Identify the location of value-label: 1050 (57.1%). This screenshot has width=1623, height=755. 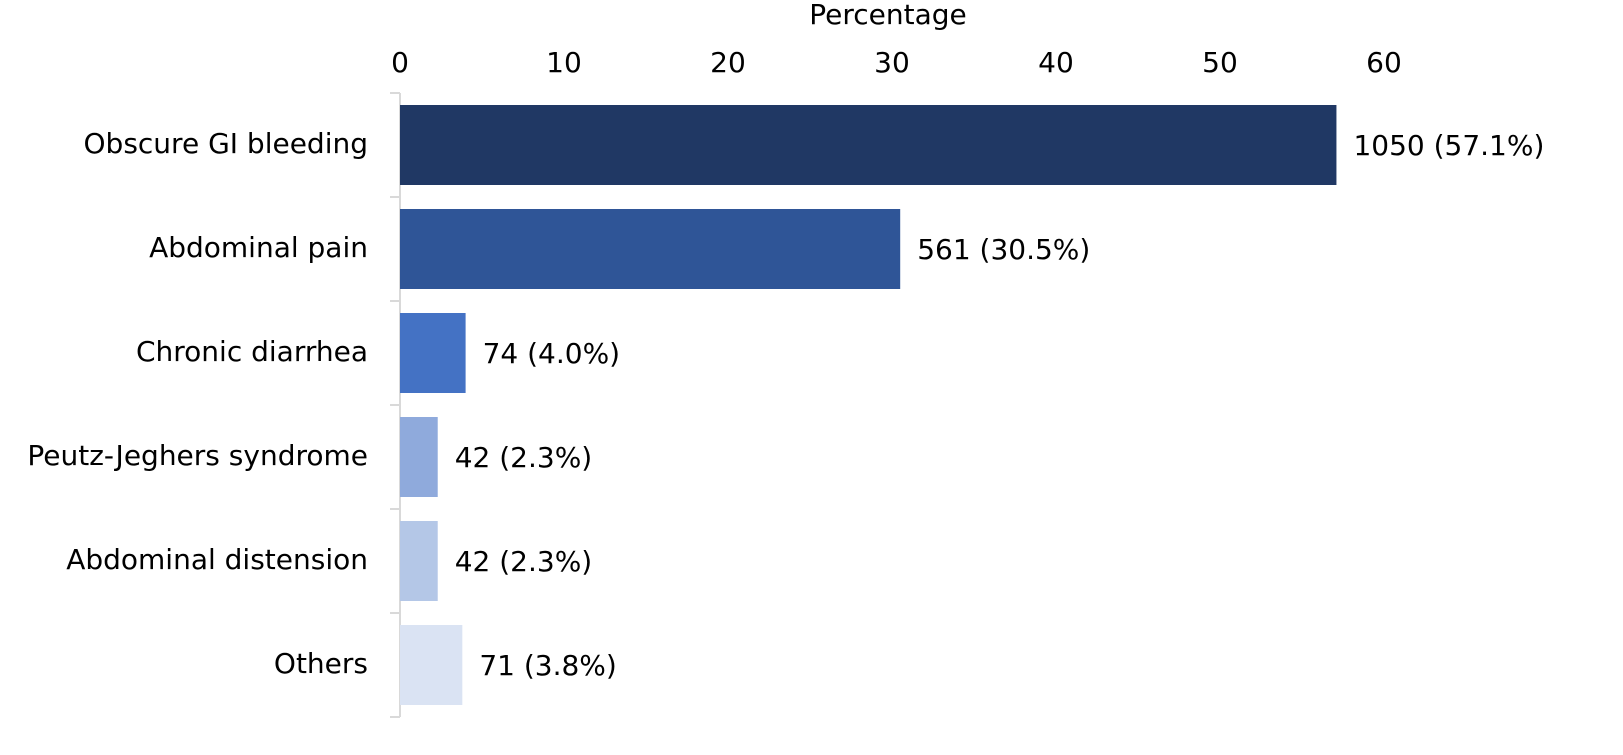
(1448, 145).